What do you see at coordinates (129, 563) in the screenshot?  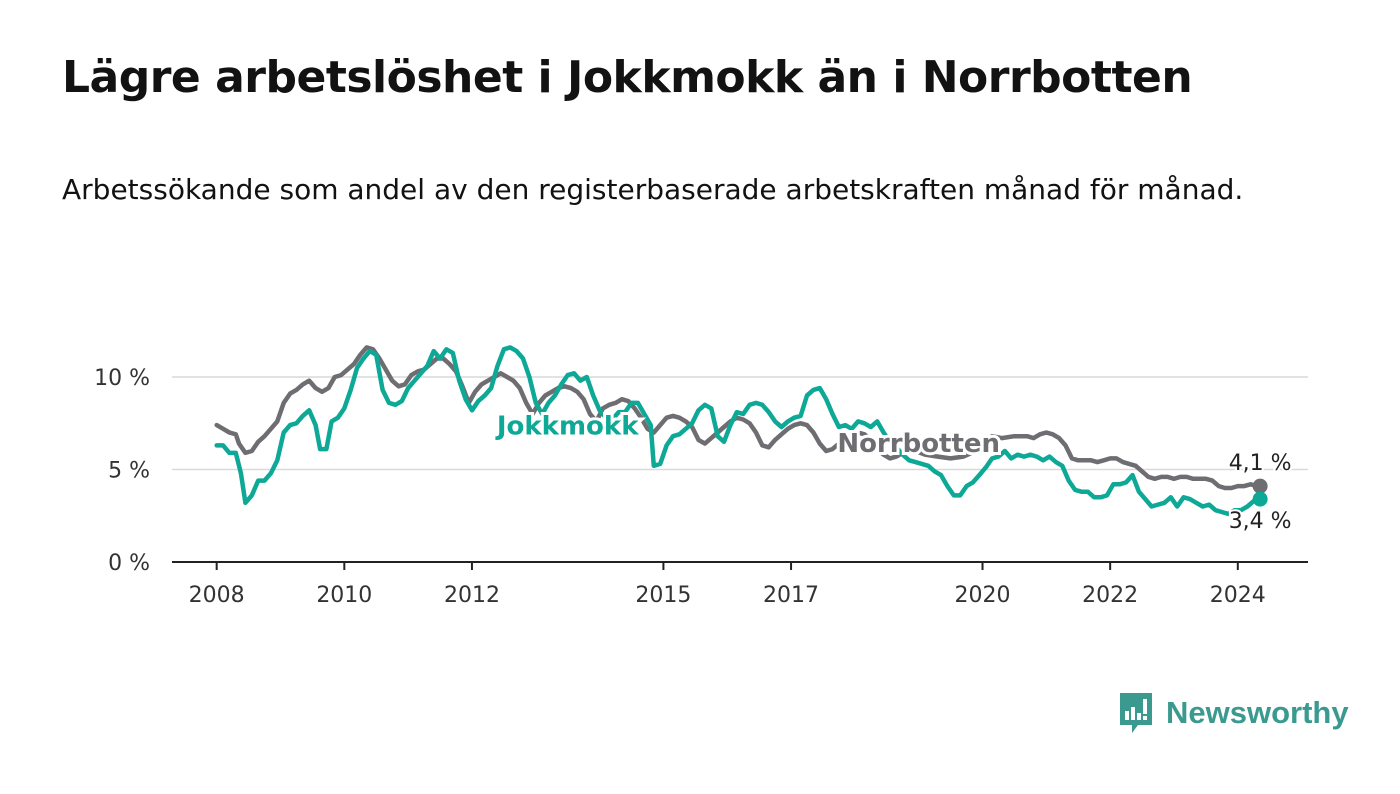 I see `y-tick-label: 0 %` at bounding box center [129, 563].